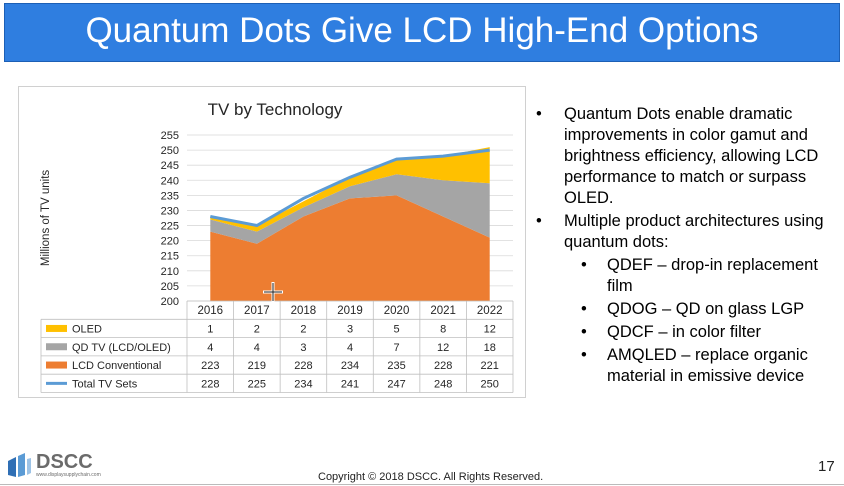 This screenshot has height=486, width=844. What do you see at coordinates (170, 302) in the screenshot?
I see `y-tick-label: 200` at bounding box center [170, 302].